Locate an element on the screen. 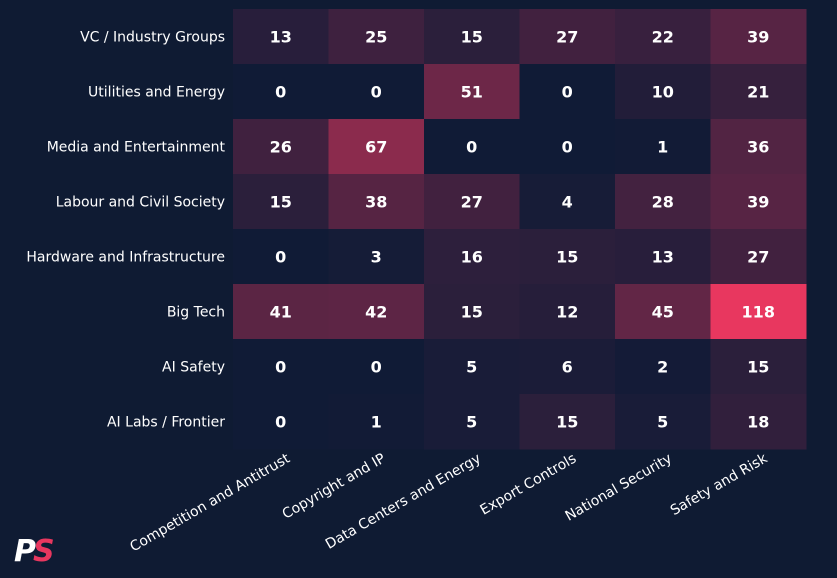 This screenshot has height=578, width=837. column-label: Export Controls is located at coordinates (529, 485).